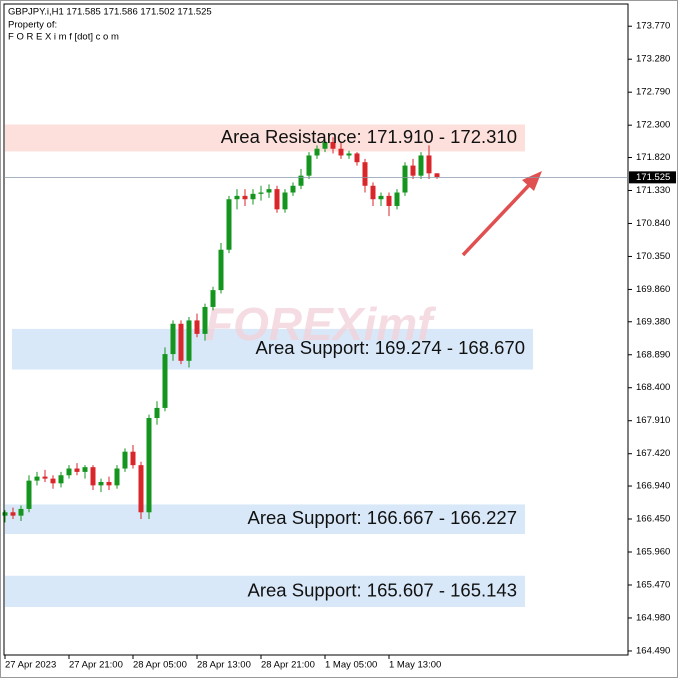  I want to click on owner-label: Property of:, so click(32, 25).